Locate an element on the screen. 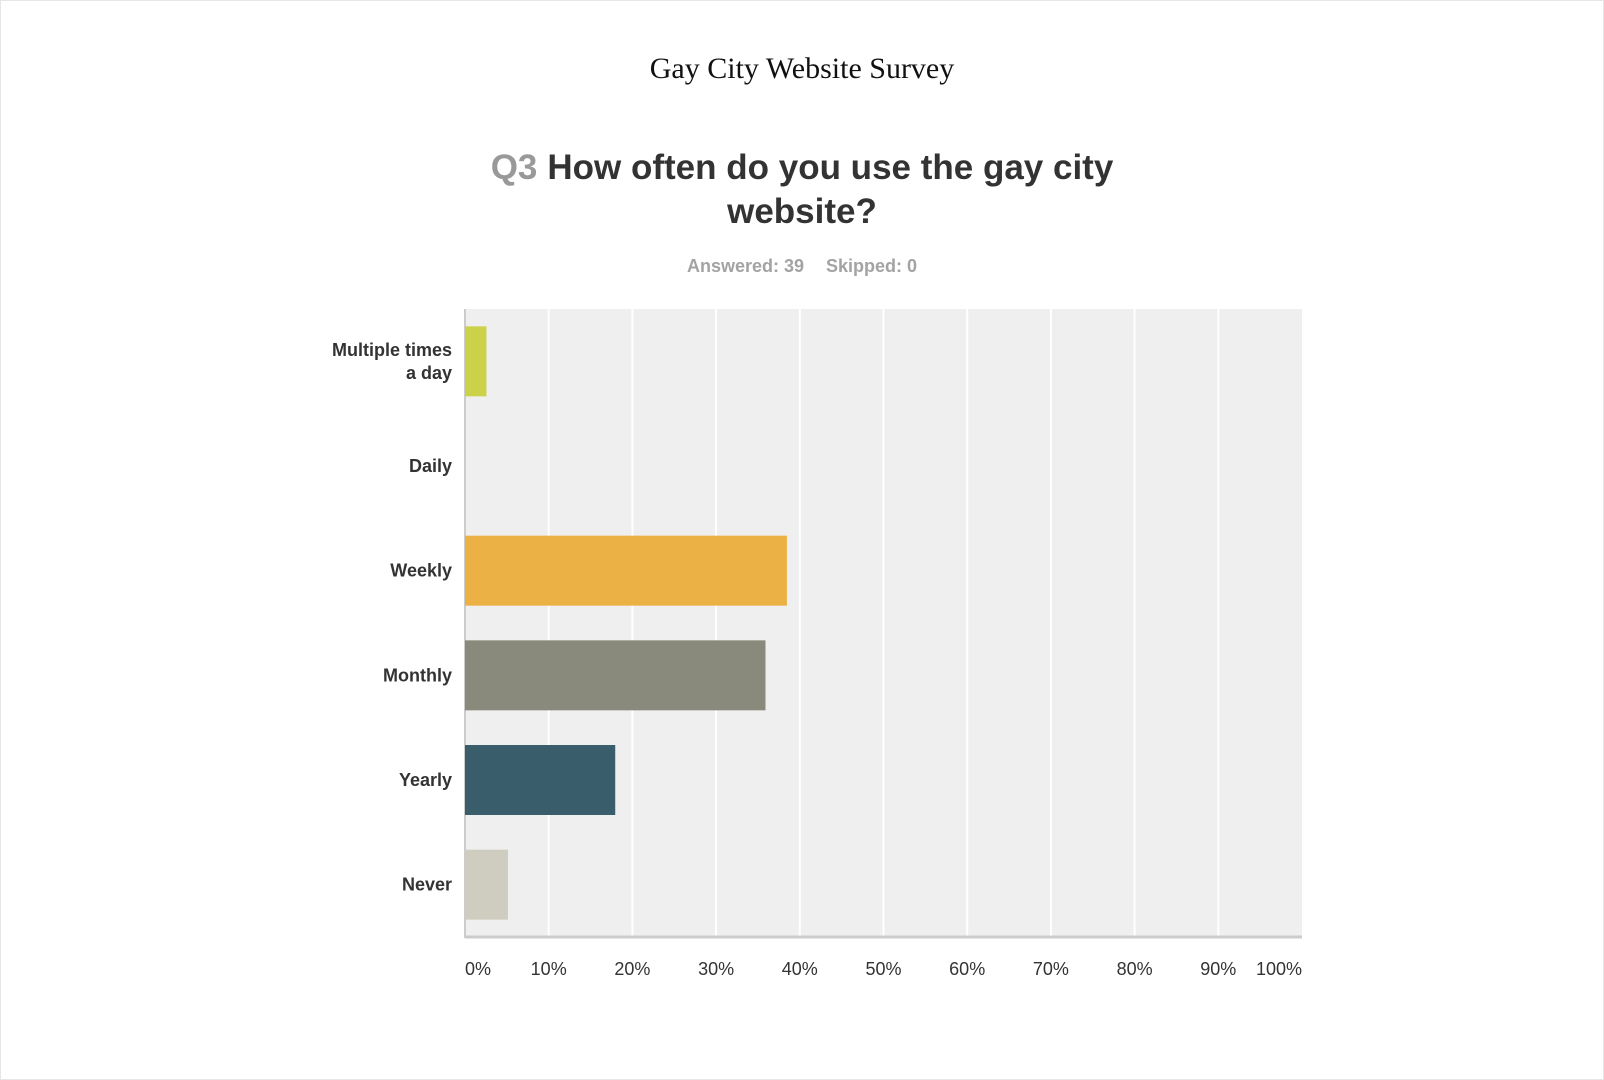  x-tick-label: 100% is located at coordinates (1279, 969).